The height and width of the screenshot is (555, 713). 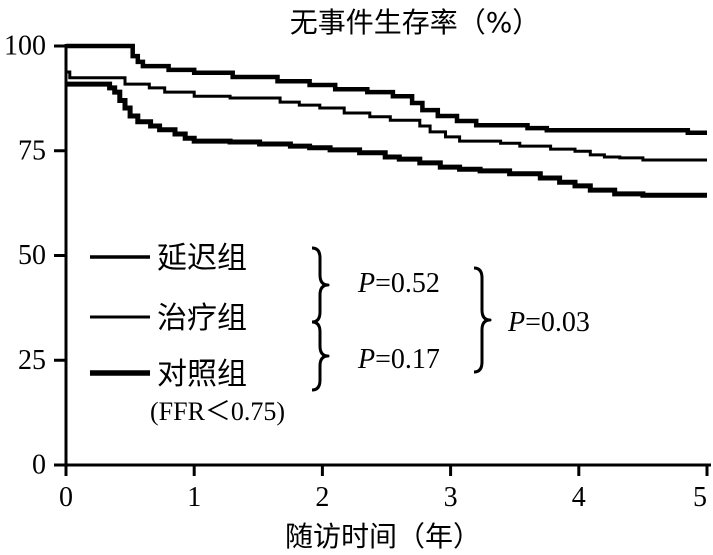 What do you see at coordinates (32, 255) in the screenshot?
I see `y-tick-label-2: 50` at bounding box center [32, 255].